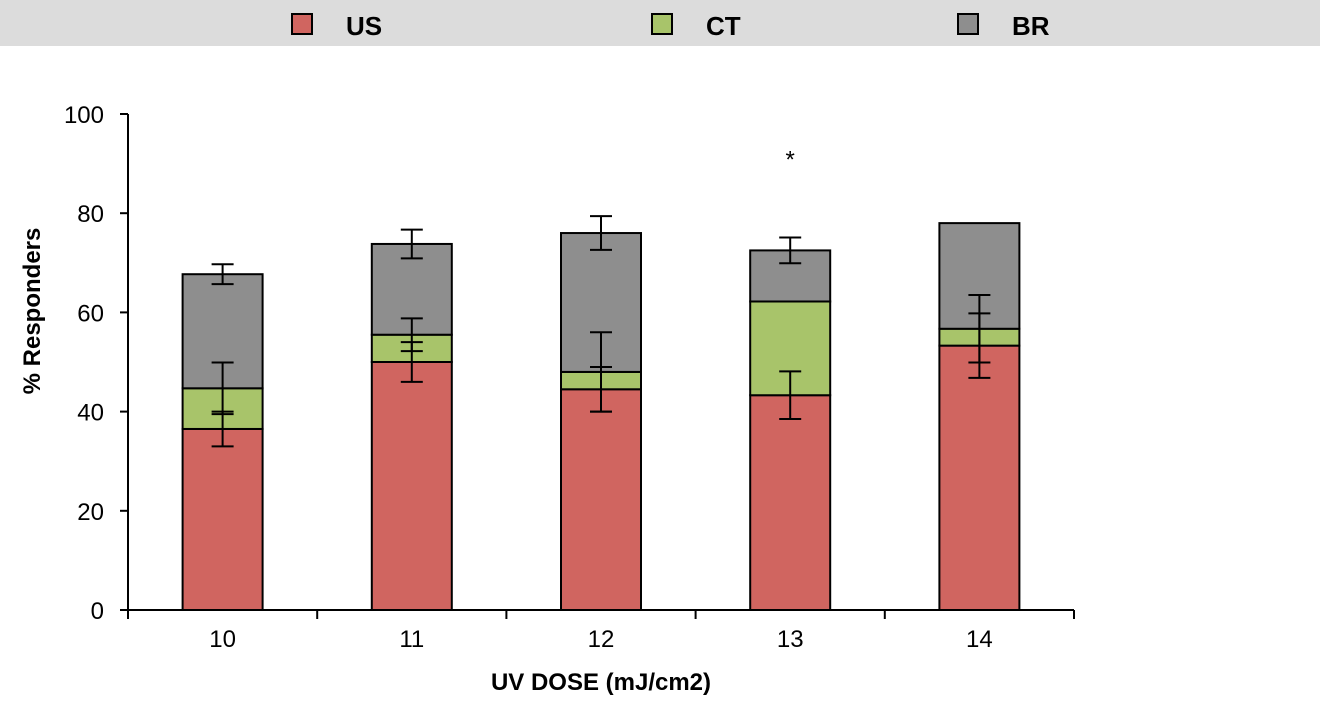  Describe the element at coordinates (601, 682) in the screenshot. I see `x-axis-title: UV DOSE (mJ/cm2)` at that location.